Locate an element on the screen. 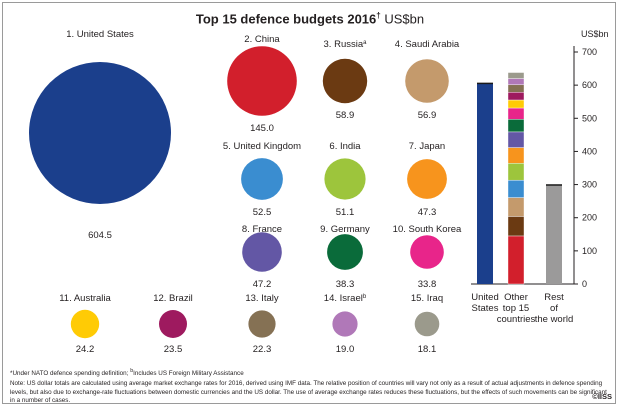 The height and width of the screenshot is (408, 620). bar-segment-japan is located at coordinates (516, 155).